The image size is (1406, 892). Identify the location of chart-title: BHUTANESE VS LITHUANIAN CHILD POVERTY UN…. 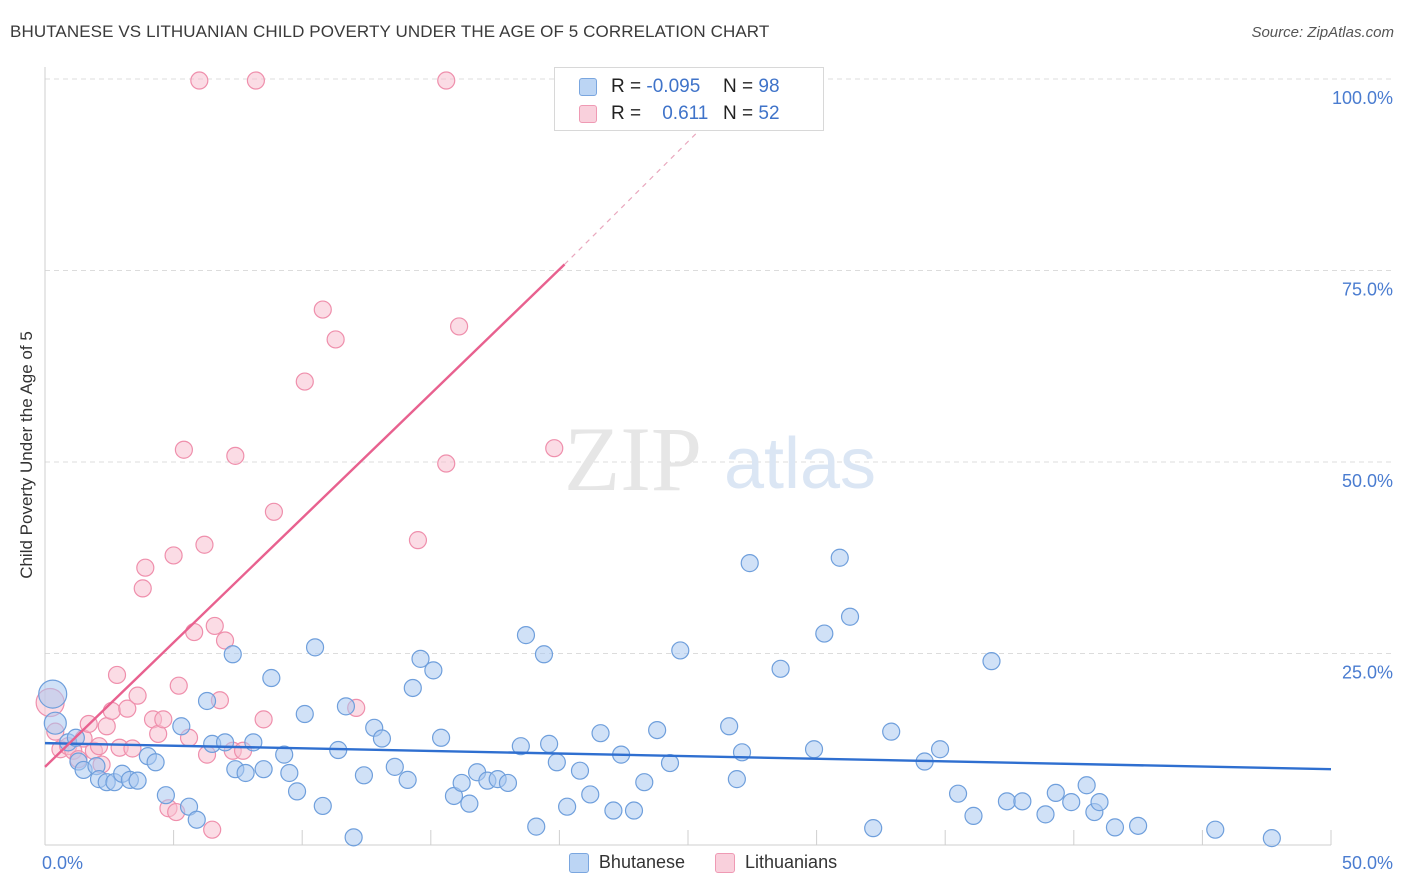
(390, 31).